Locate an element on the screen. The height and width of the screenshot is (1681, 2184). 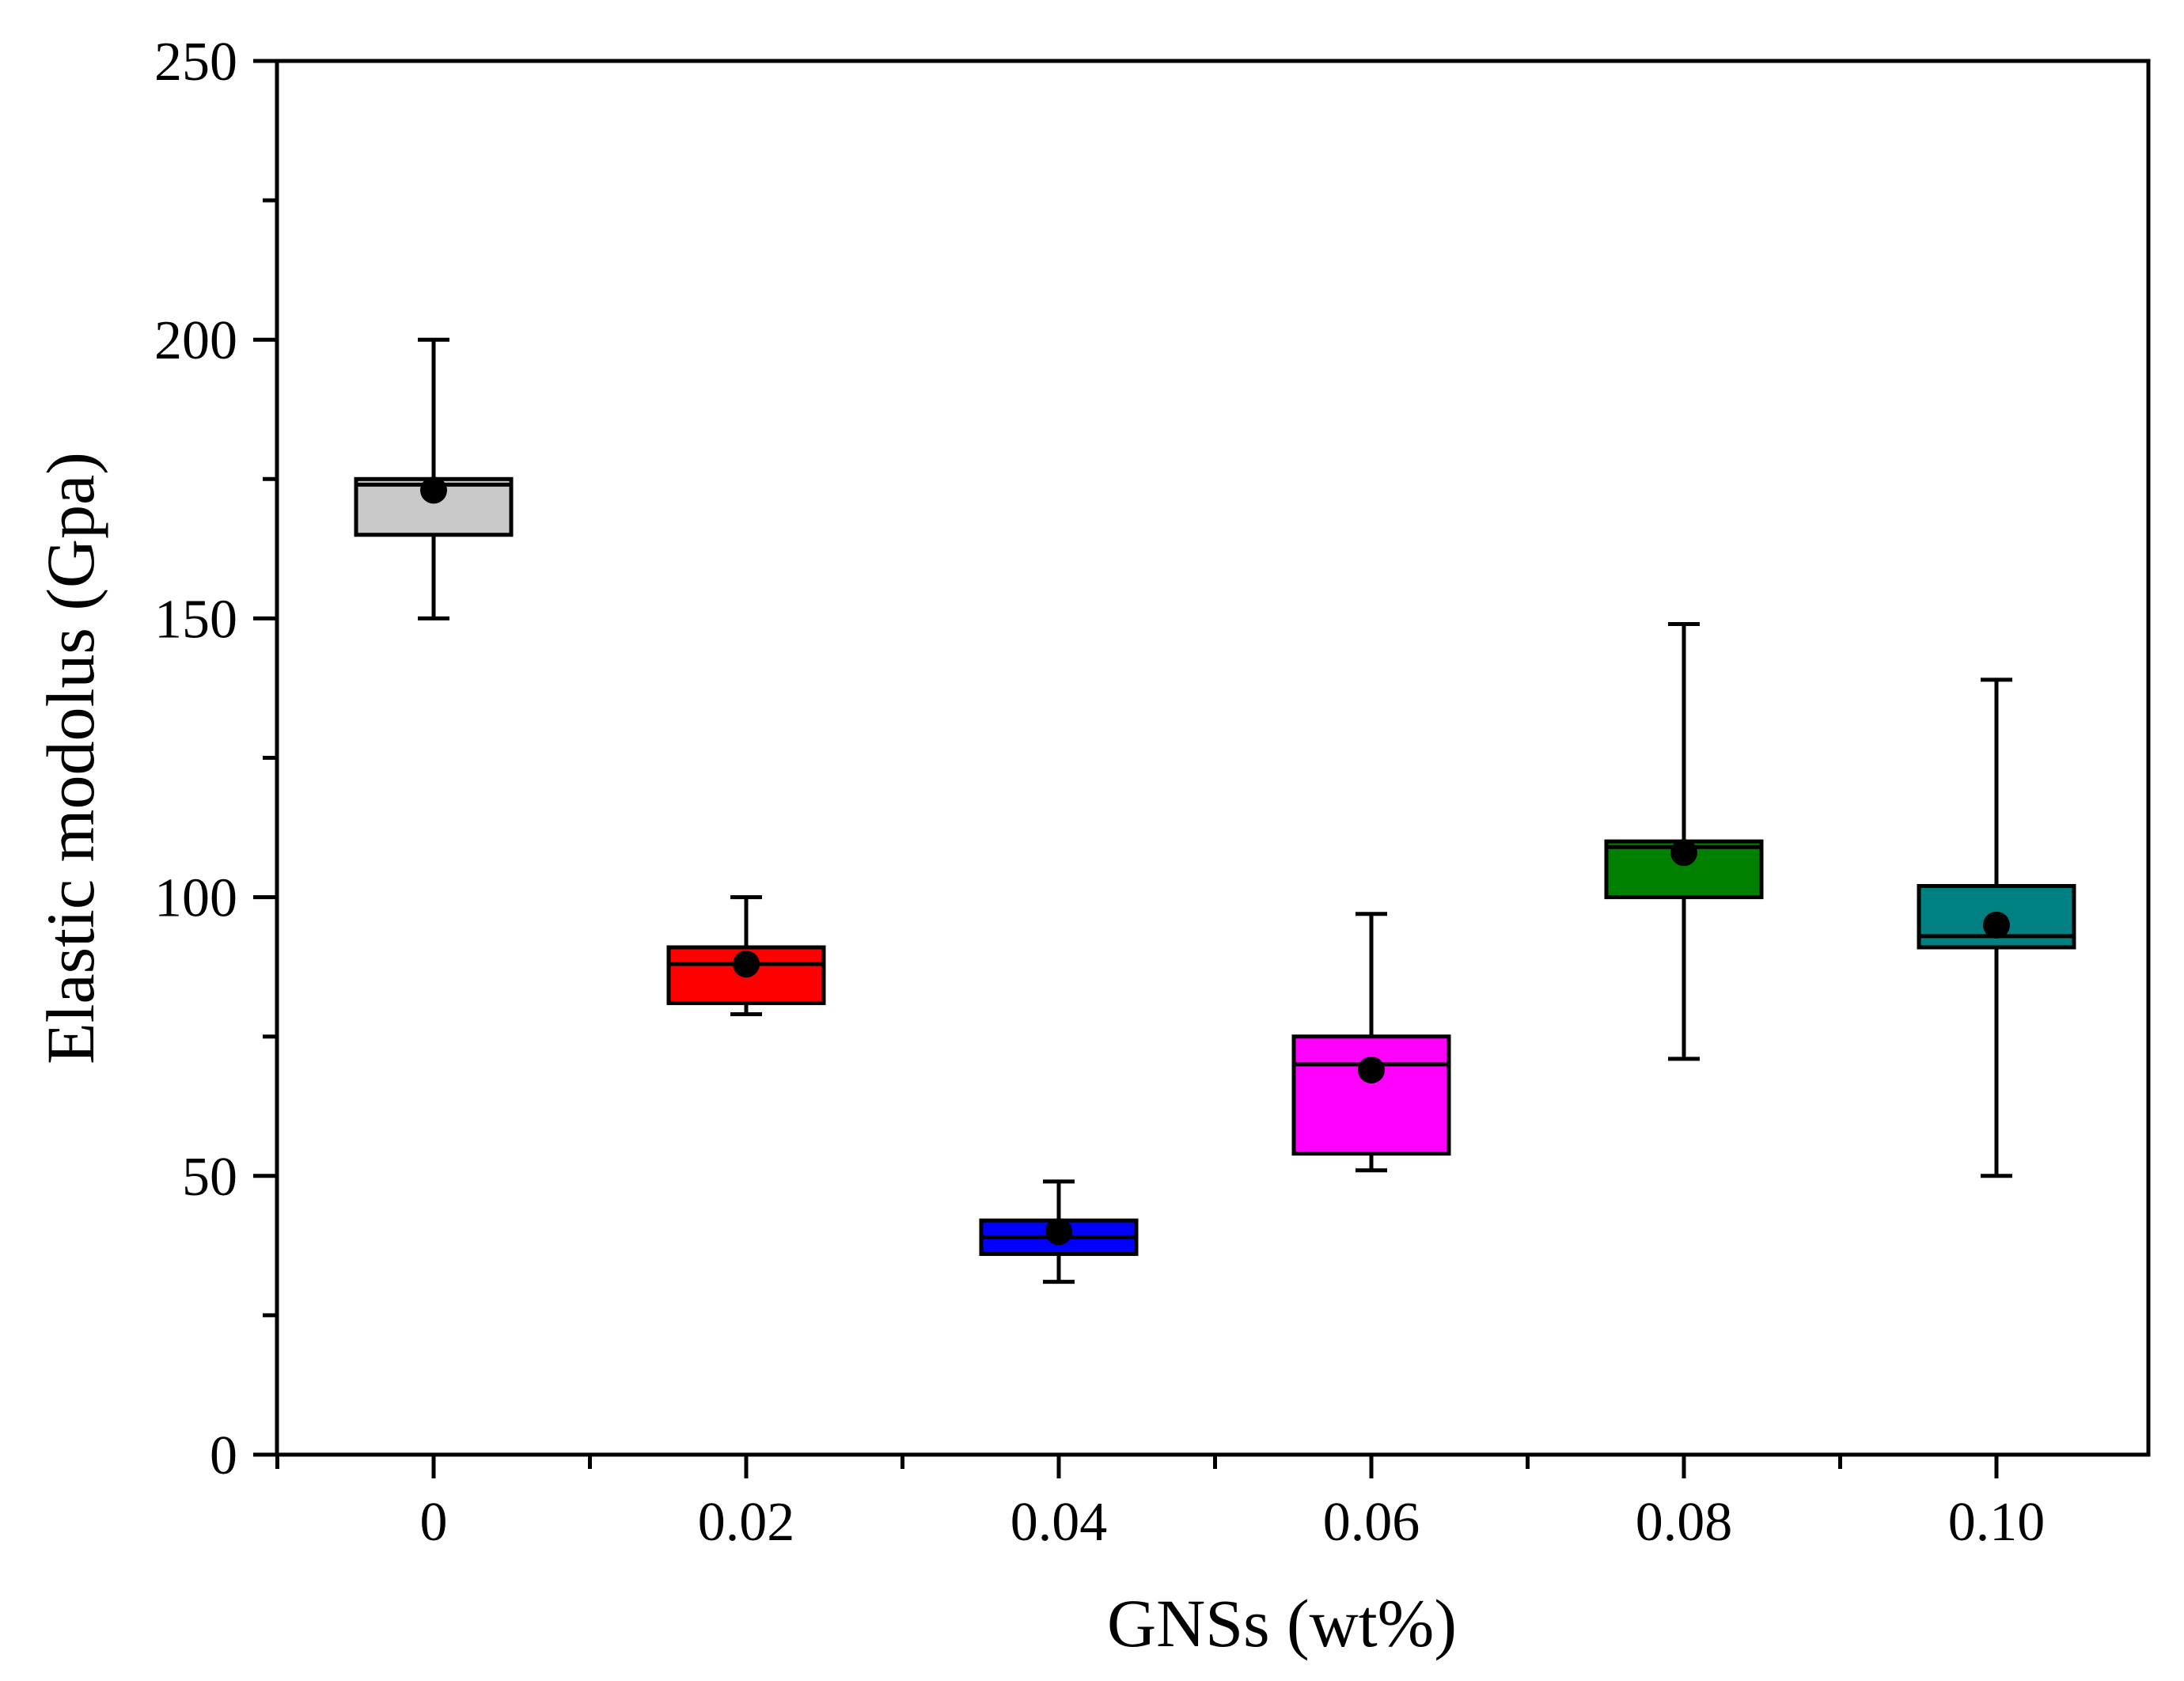
box-0.10 is located at coordinates (1996, 927).